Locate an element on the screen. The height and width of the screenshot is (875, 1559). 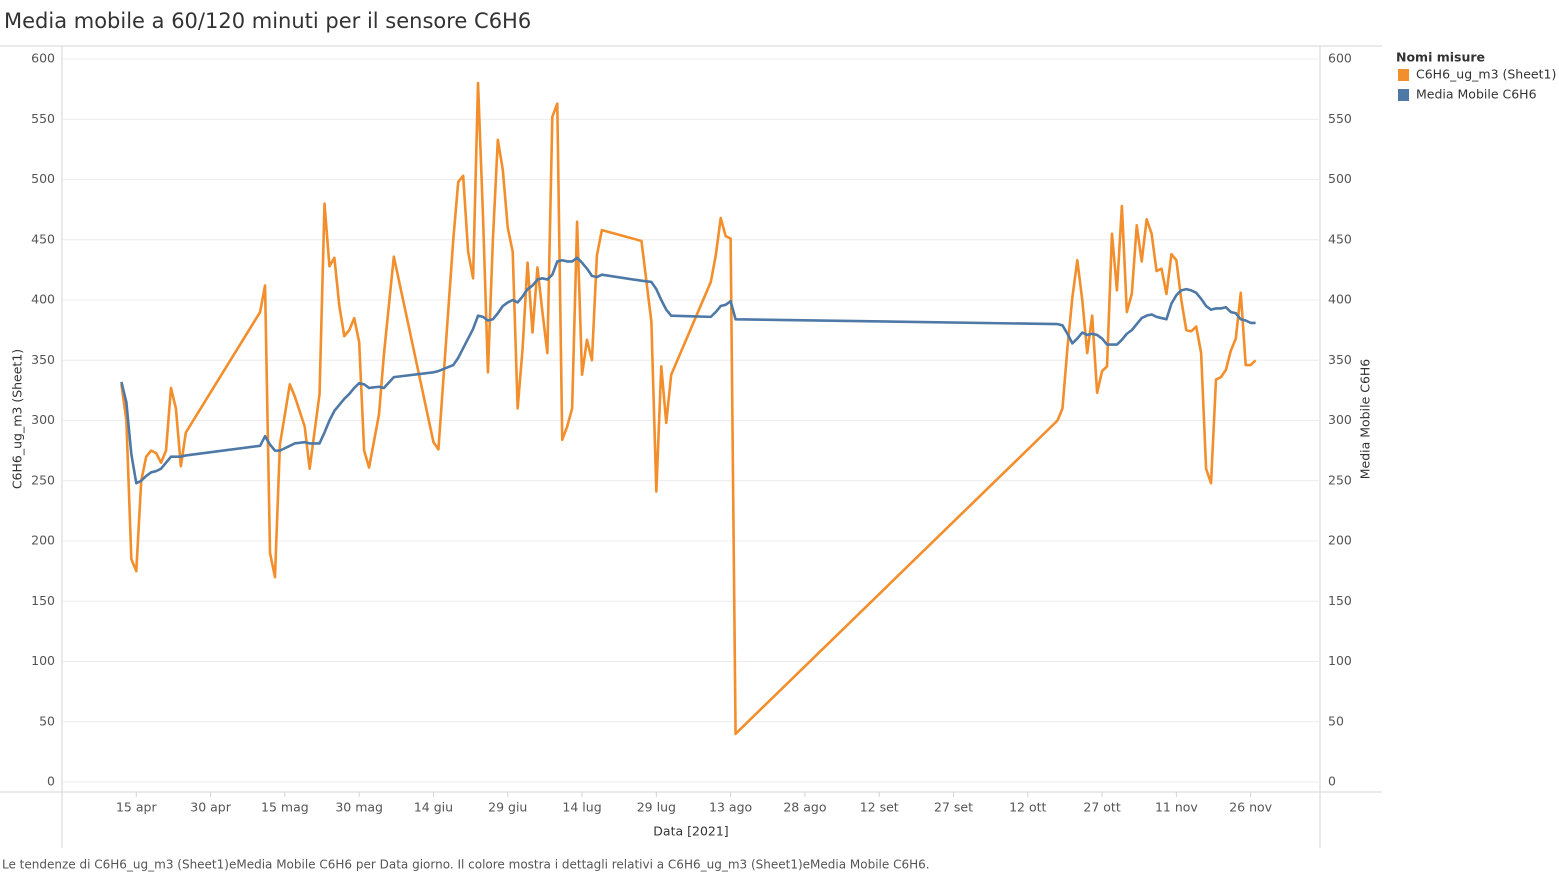
y-tick-label: 100 is located at coordinates (43, 660).